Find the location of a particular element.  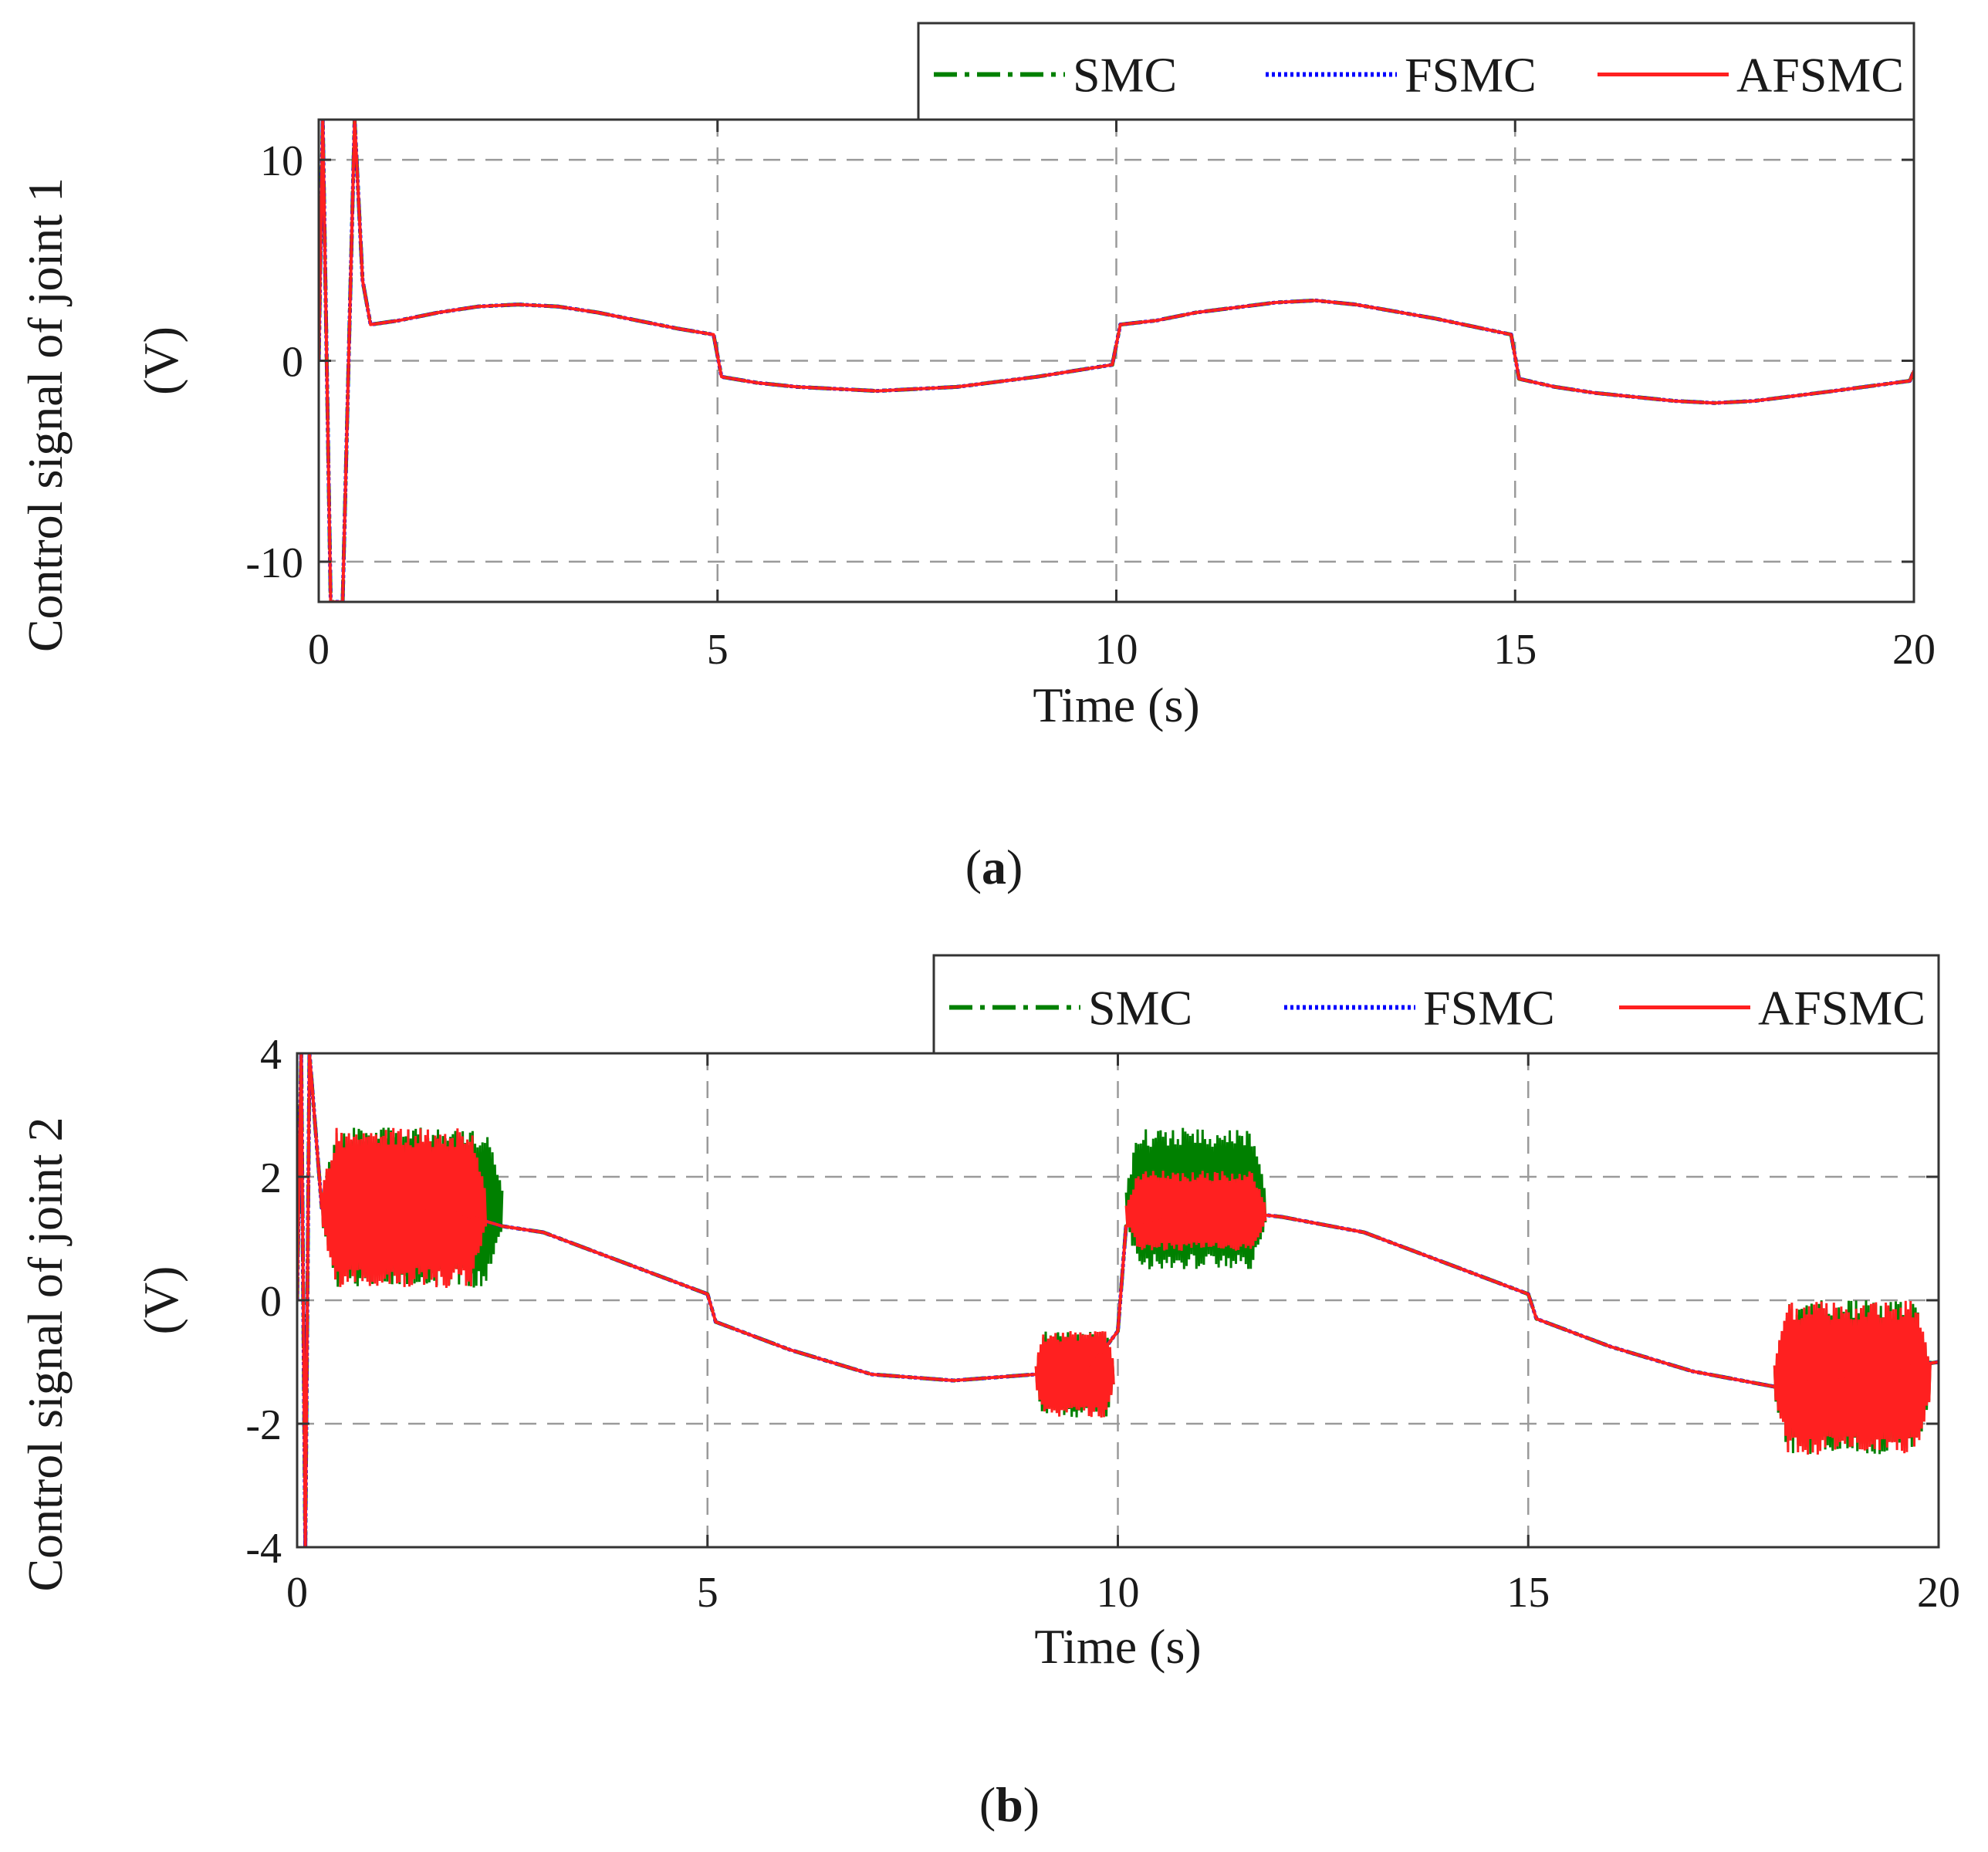

y-axis-label: Control signal of joint 2 is located at coordinates (45, 1354).